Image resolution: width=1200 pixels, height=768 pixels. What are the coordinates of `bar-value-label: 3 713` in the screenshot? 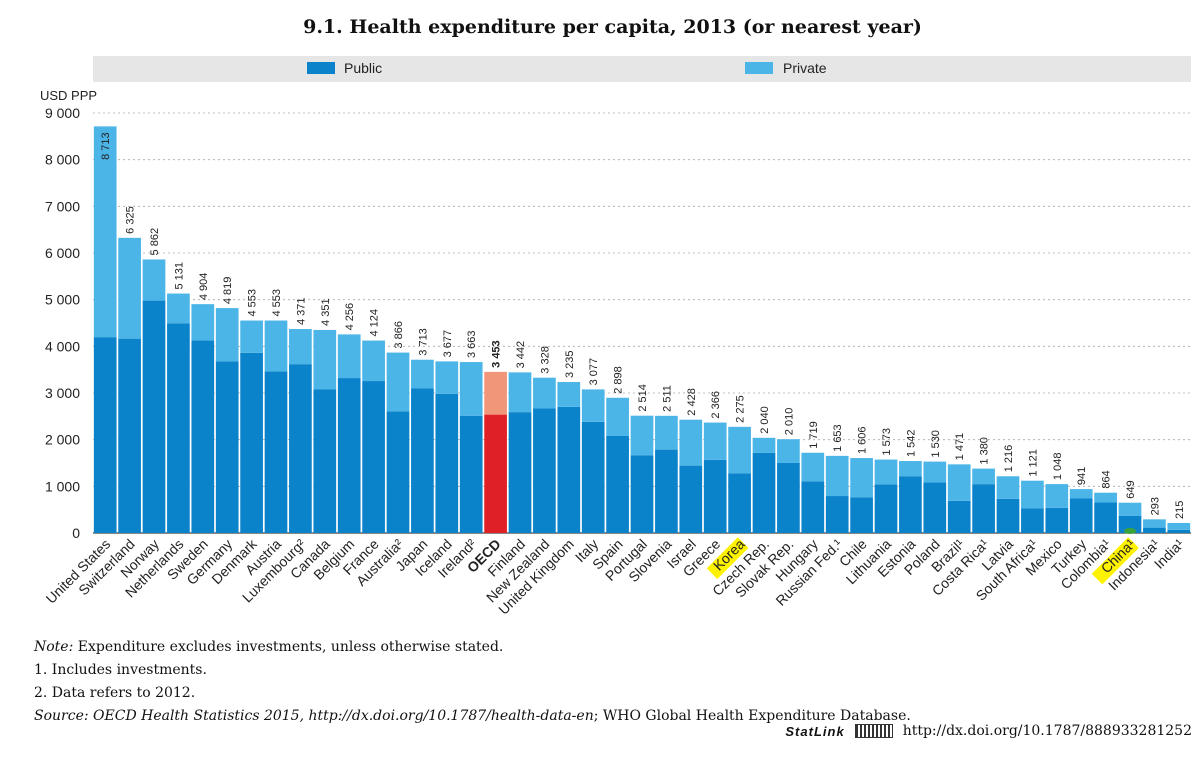 It's located at (423, 342).